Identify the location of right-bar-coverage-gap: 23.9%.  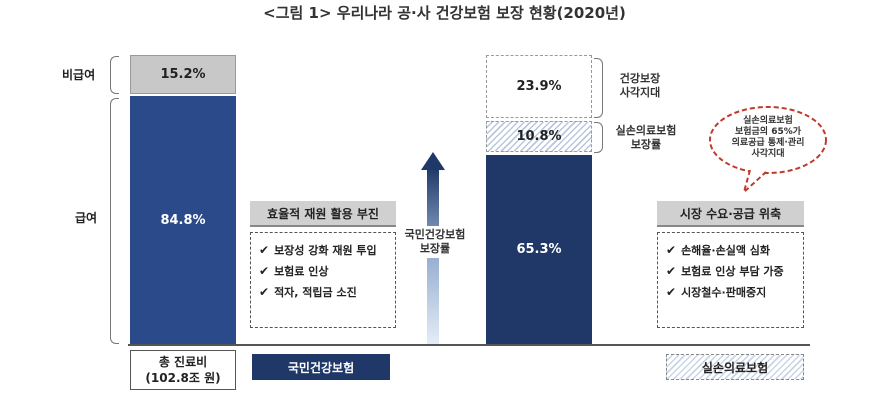
(539, 86).